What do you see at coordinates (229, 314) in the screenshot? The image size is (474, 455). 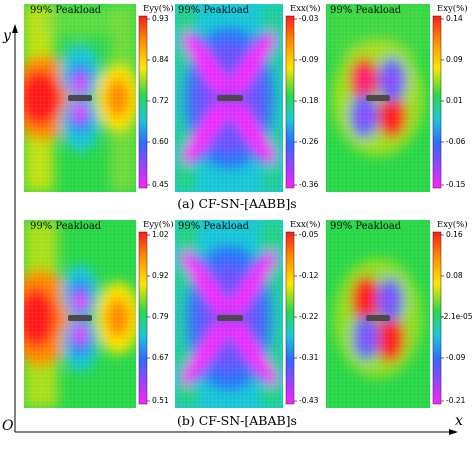 I see `field-b2` at bounding box center [229, 314].